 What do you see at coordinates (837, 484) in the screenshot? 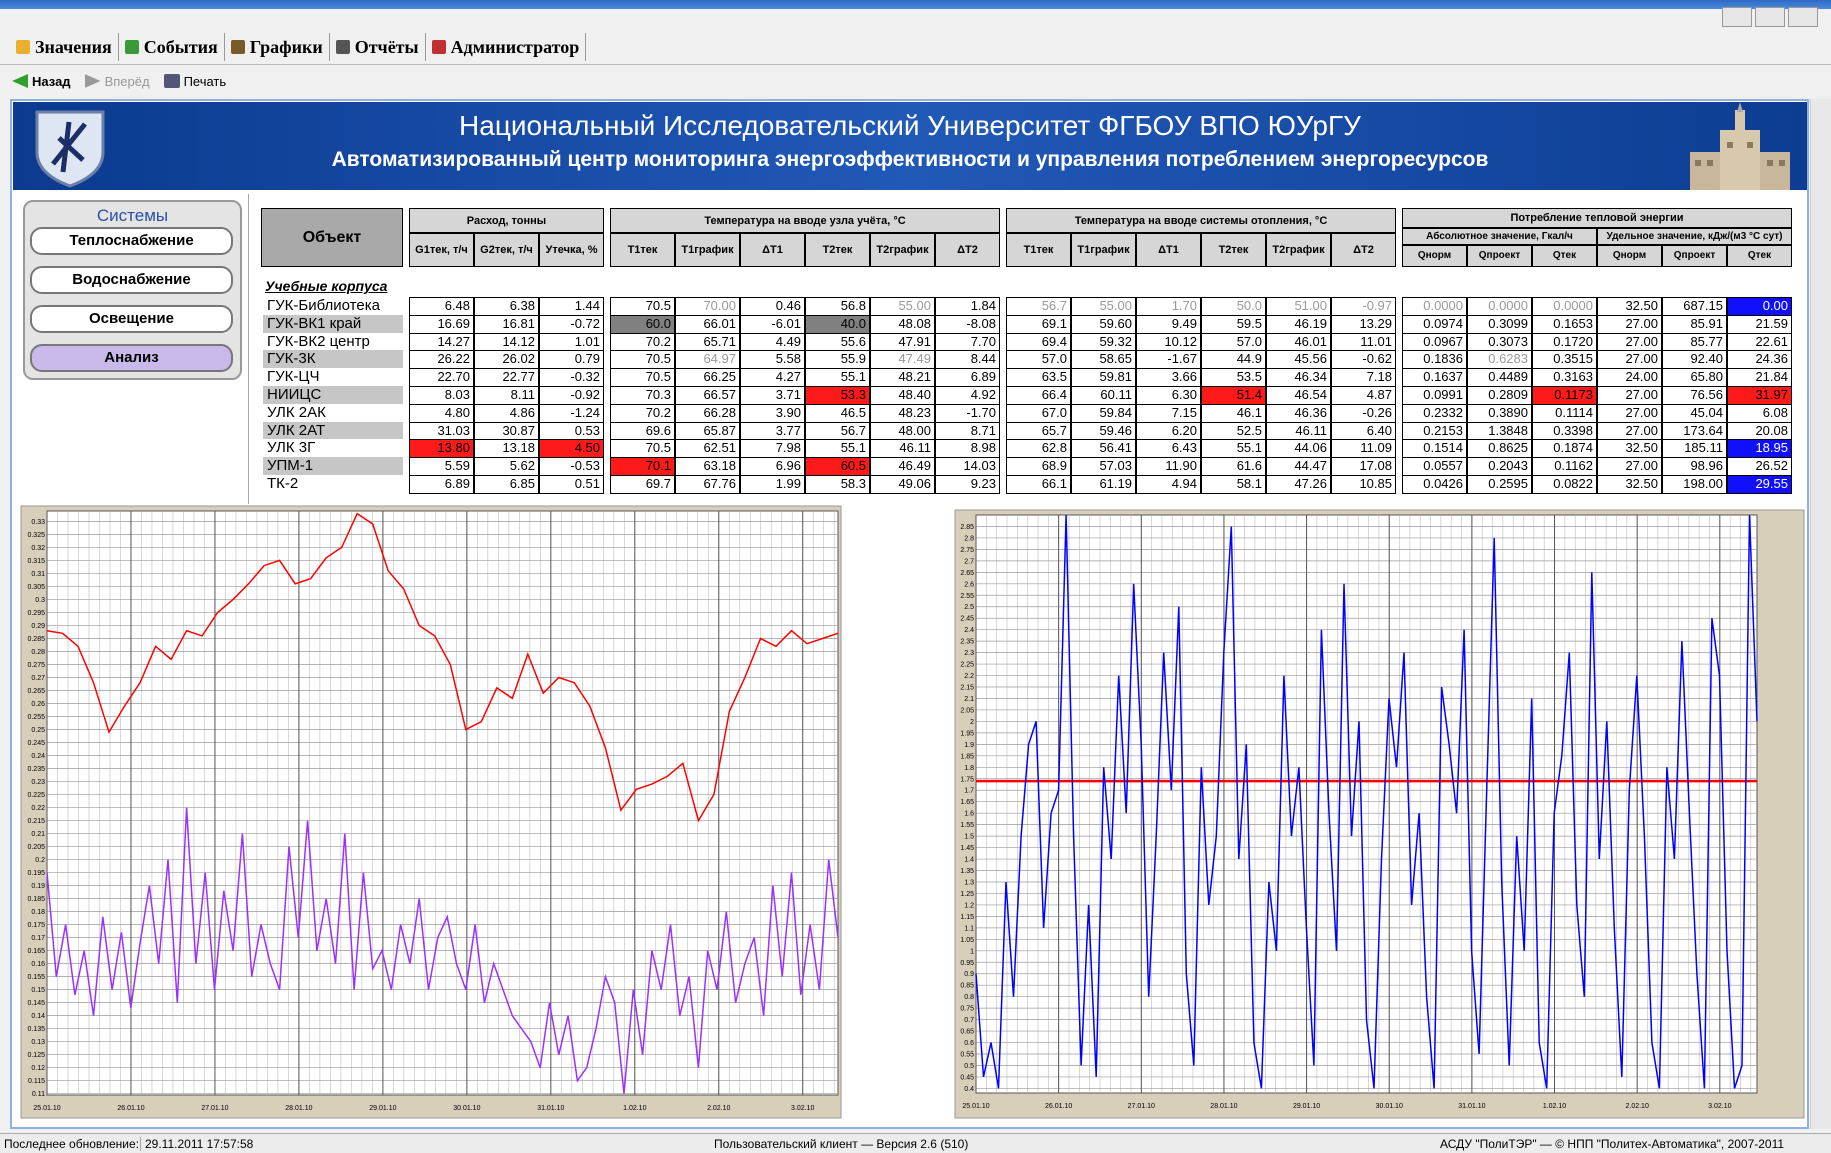
I see `table-cell: 58.3` at bounding box center [837, 484].